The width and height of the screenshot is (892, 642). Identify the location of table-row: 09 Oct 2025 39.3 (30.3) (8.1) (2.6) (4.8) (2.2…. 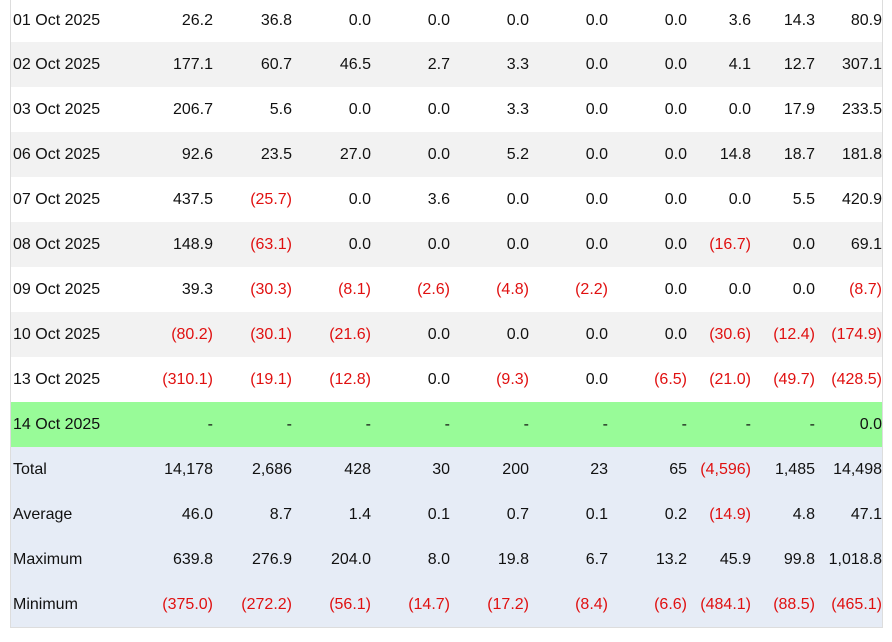
(446, 289).